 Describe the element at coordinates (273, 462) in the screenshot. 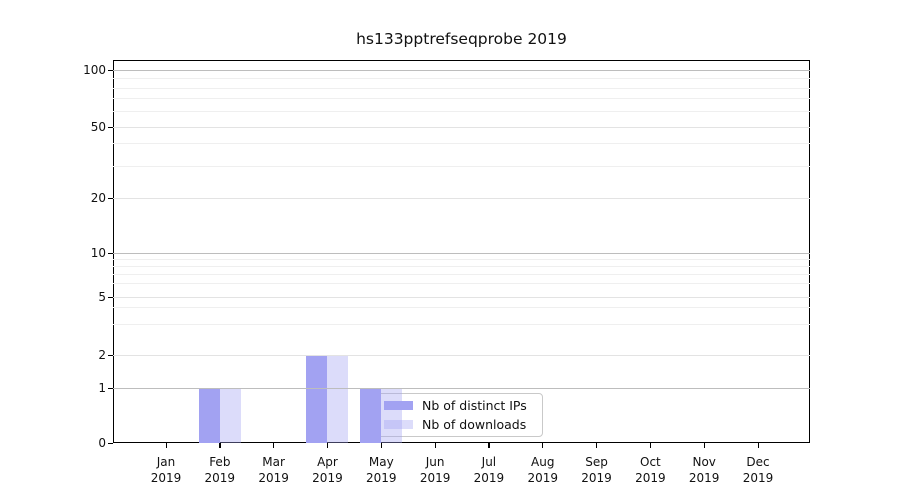

I see `month-label: Mar` at that location.